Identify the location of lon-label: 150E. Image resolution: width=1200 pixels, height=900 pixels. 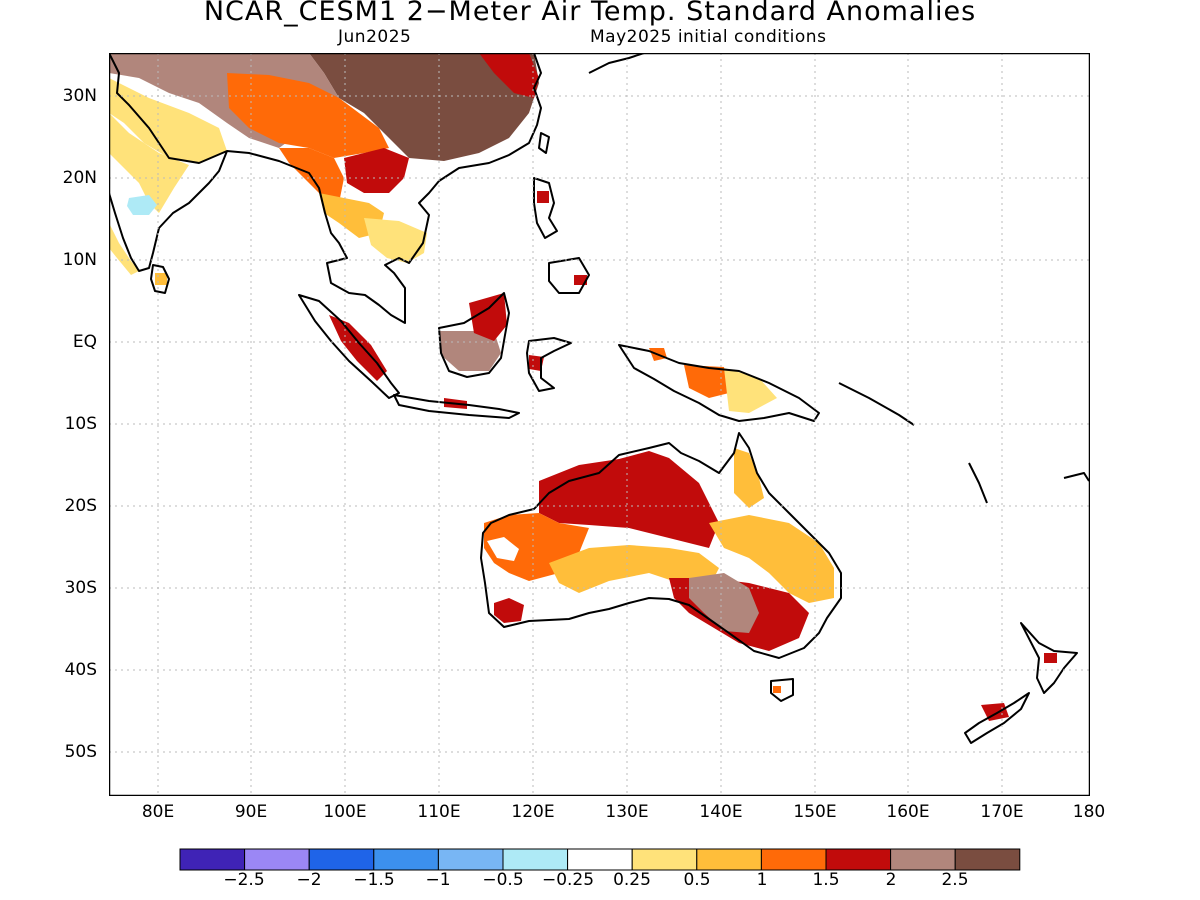
(815, 812).